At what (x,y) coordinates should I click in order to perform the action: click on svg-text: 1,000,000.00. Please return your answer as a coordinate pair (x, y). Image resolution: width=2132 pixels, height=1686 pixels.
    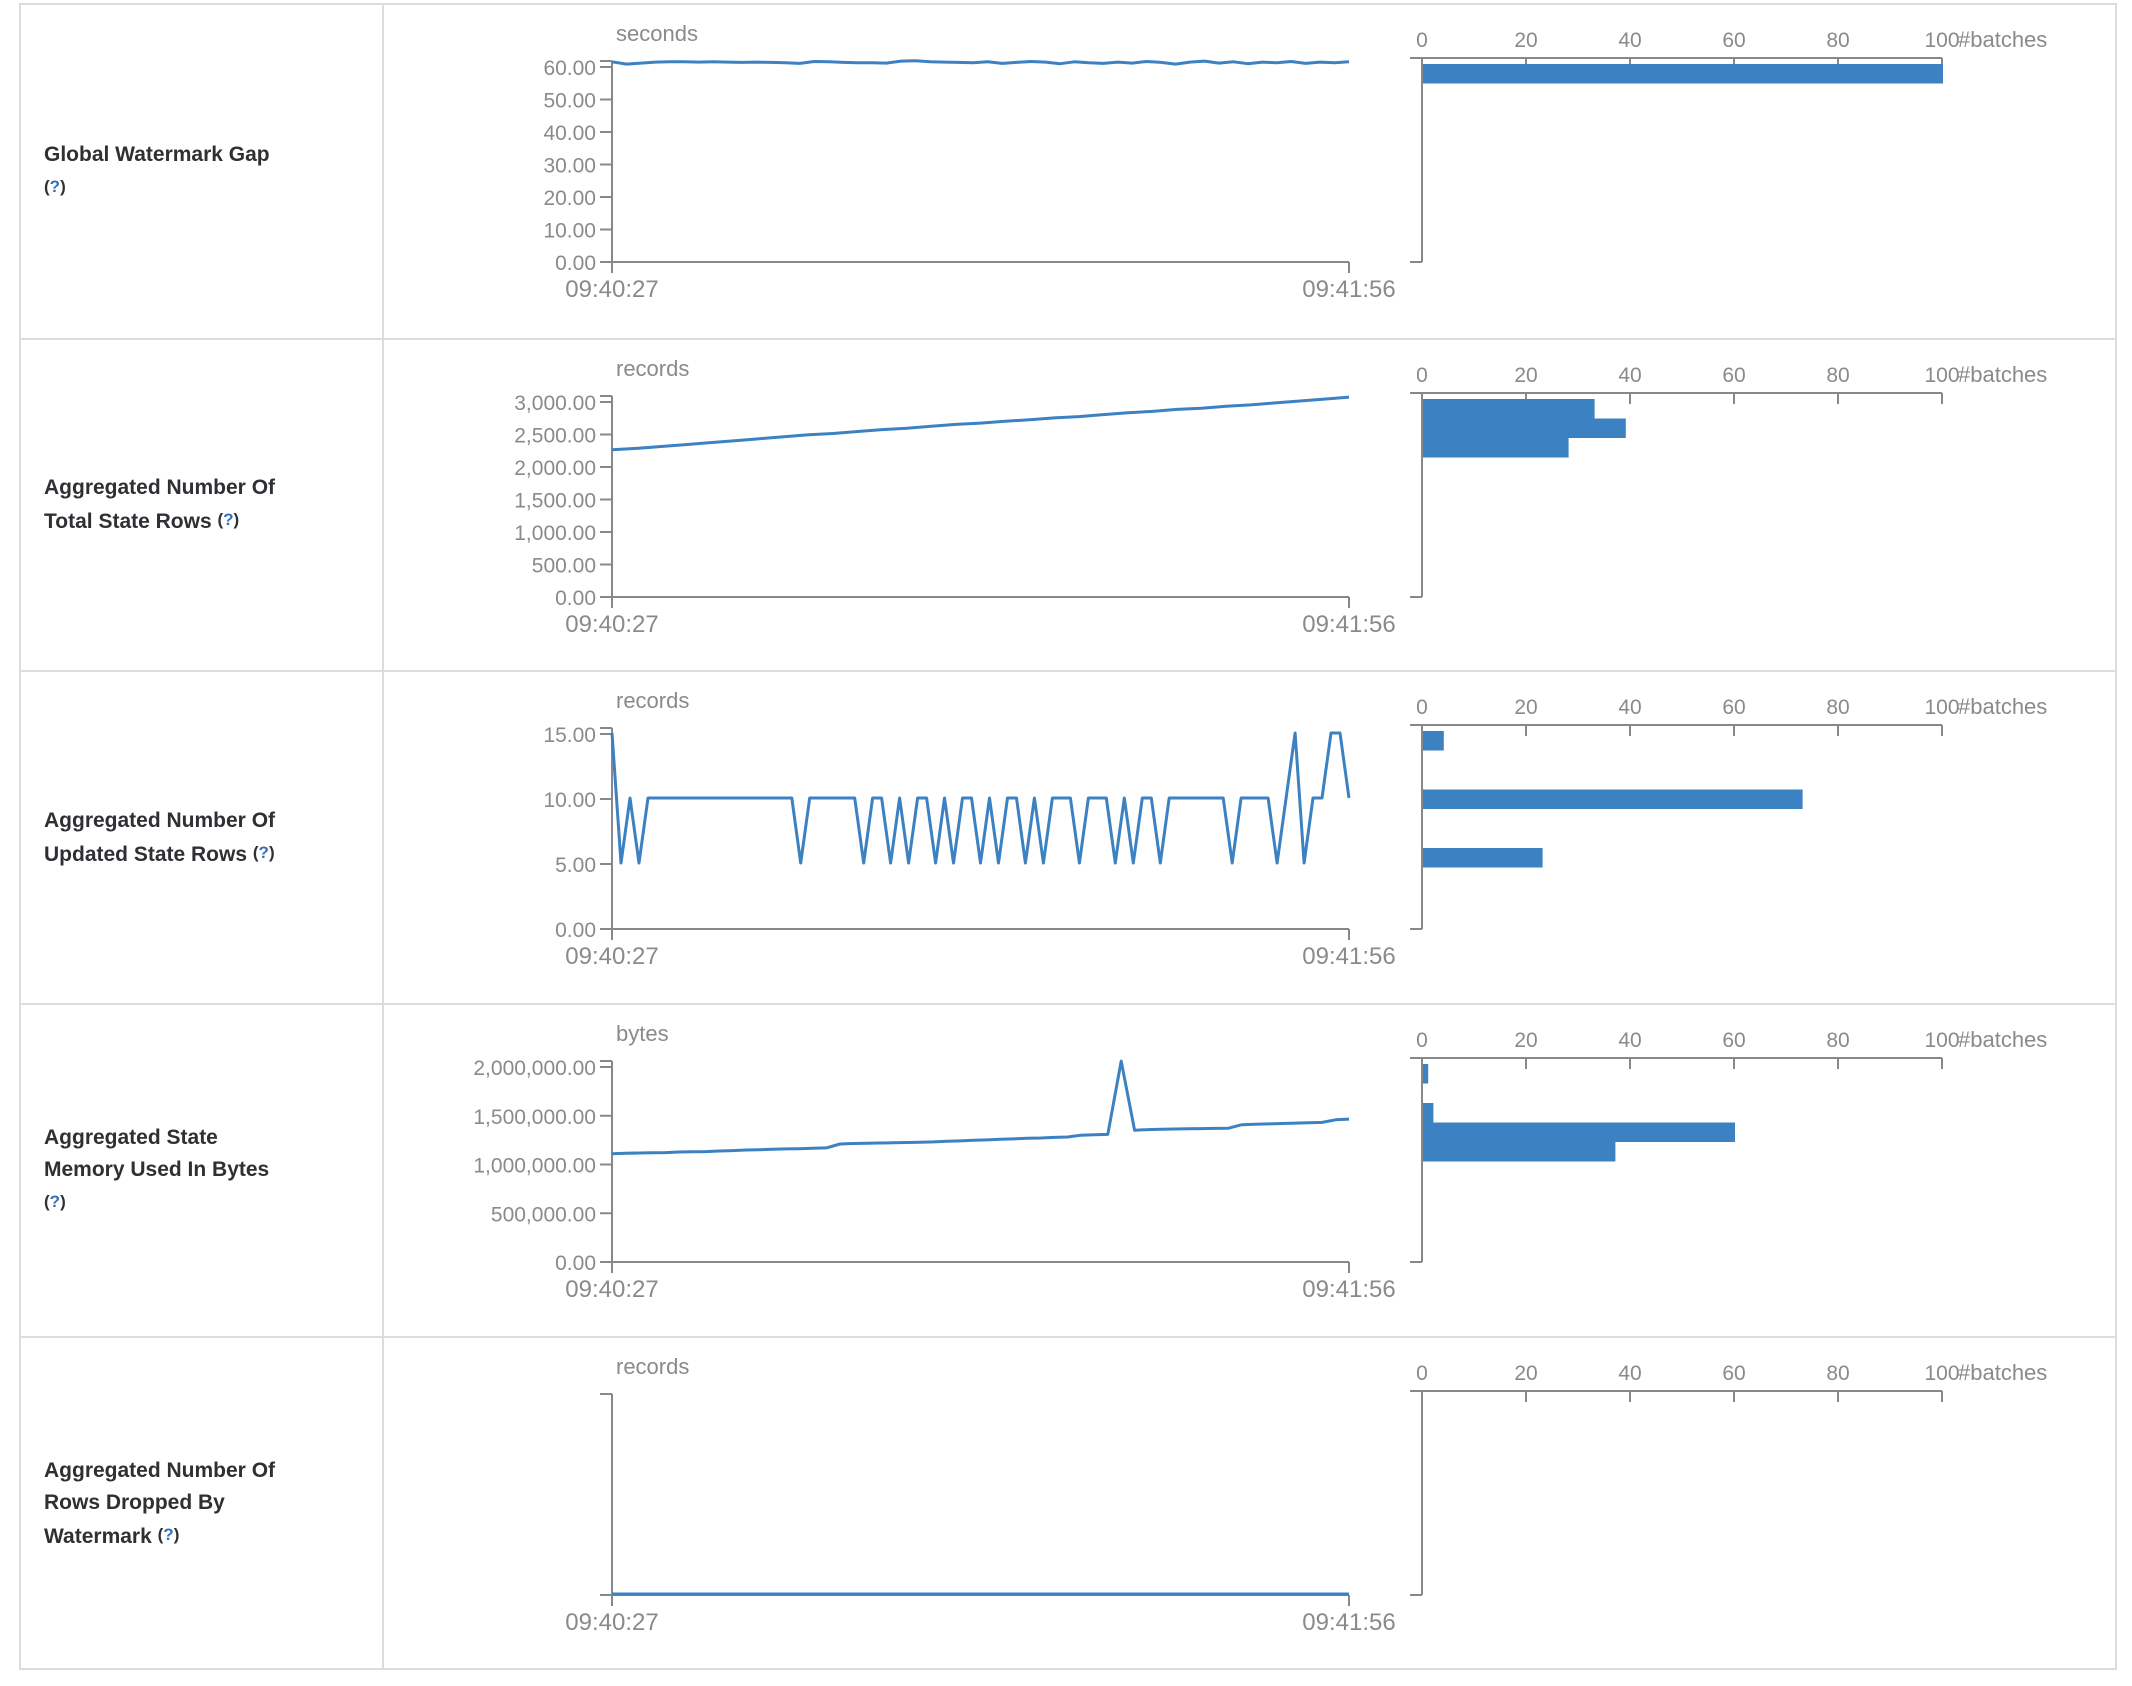
    Looking at the image, I should click on (534, 1166).